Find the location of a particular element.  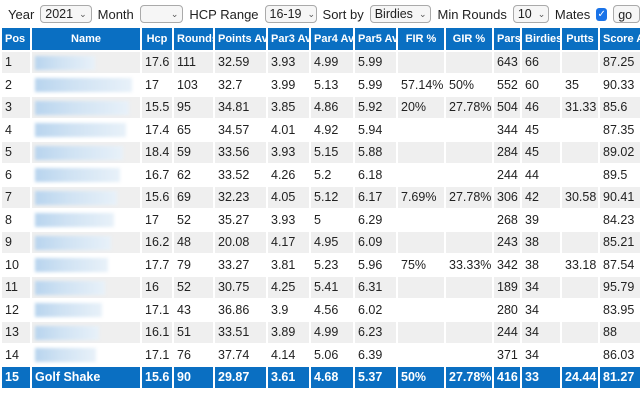

column-header: Name is located at coordinates (86, 40).